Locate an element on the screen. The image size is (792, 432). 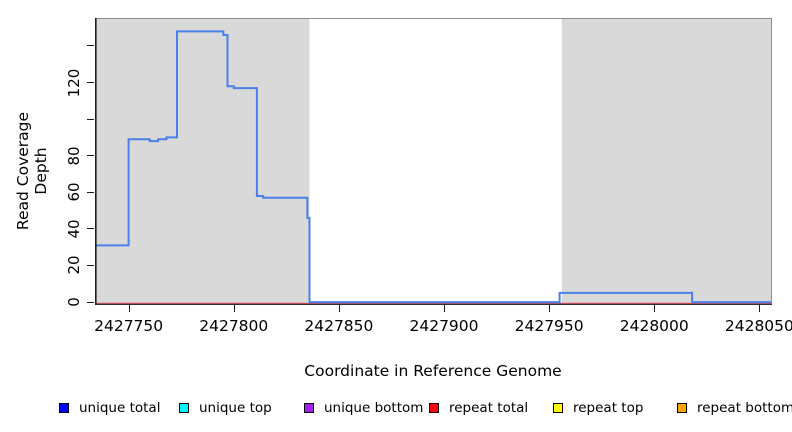
legend-item-unique-bottom: unique bottom is located at coordinates (363, 408).